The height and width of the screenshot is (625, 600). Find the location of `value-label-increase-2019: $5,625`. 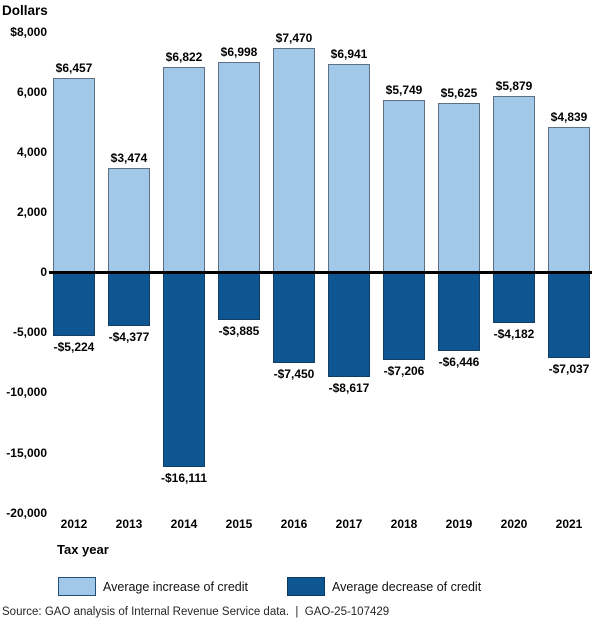

value-label-increase-2019: $5,625 is located at coordinates (459, 93).